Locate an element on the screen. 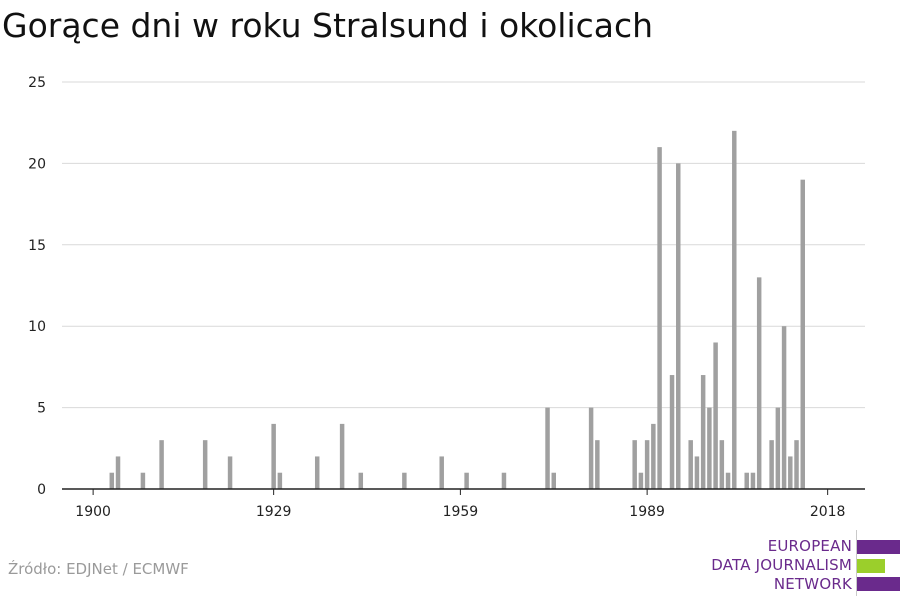  logo-line-2: DATA JOURNALISM is located at coordinates (781, 565).